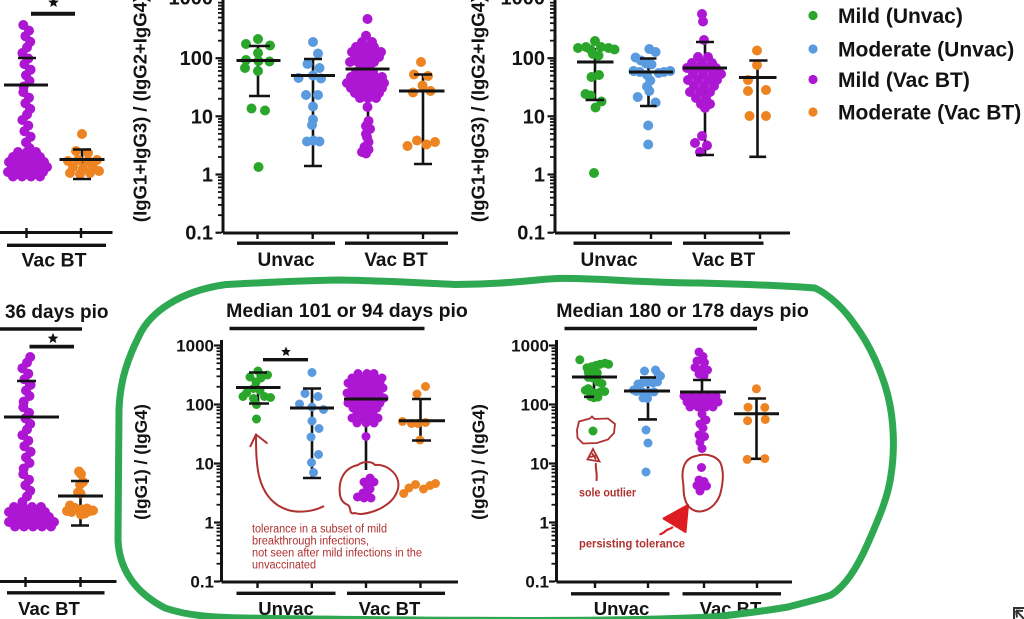  What do you see at coordinates (904, 80) in the screenshot?
I see `svg-text: Mild (Vac BT)` at bounding box center [904, 80].